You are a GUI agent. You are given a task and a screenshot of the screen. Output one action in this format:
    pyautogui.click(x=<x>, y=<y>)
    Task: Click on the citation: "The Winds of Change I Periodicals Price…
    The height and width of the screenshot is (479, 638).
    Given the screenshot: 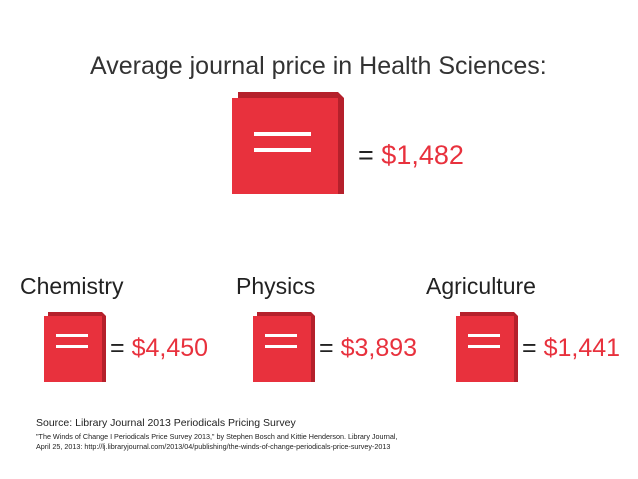 What is the action you would take?
    pyautogui.click(x=216, y=442)
    